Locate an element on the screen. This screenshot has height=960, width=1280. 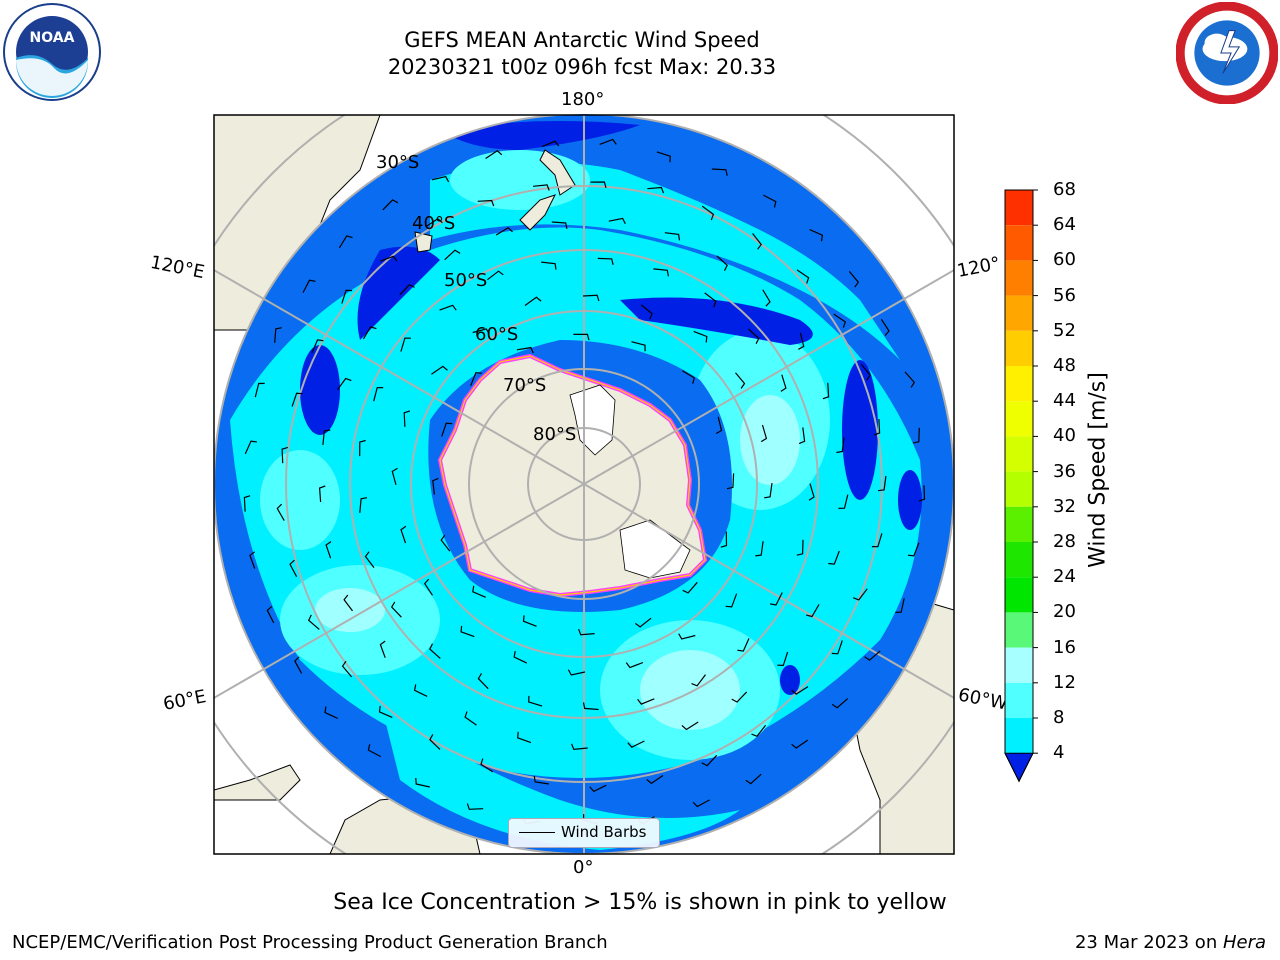
colorbar-tick-label: 4 is located at coordinates (1059, 753).